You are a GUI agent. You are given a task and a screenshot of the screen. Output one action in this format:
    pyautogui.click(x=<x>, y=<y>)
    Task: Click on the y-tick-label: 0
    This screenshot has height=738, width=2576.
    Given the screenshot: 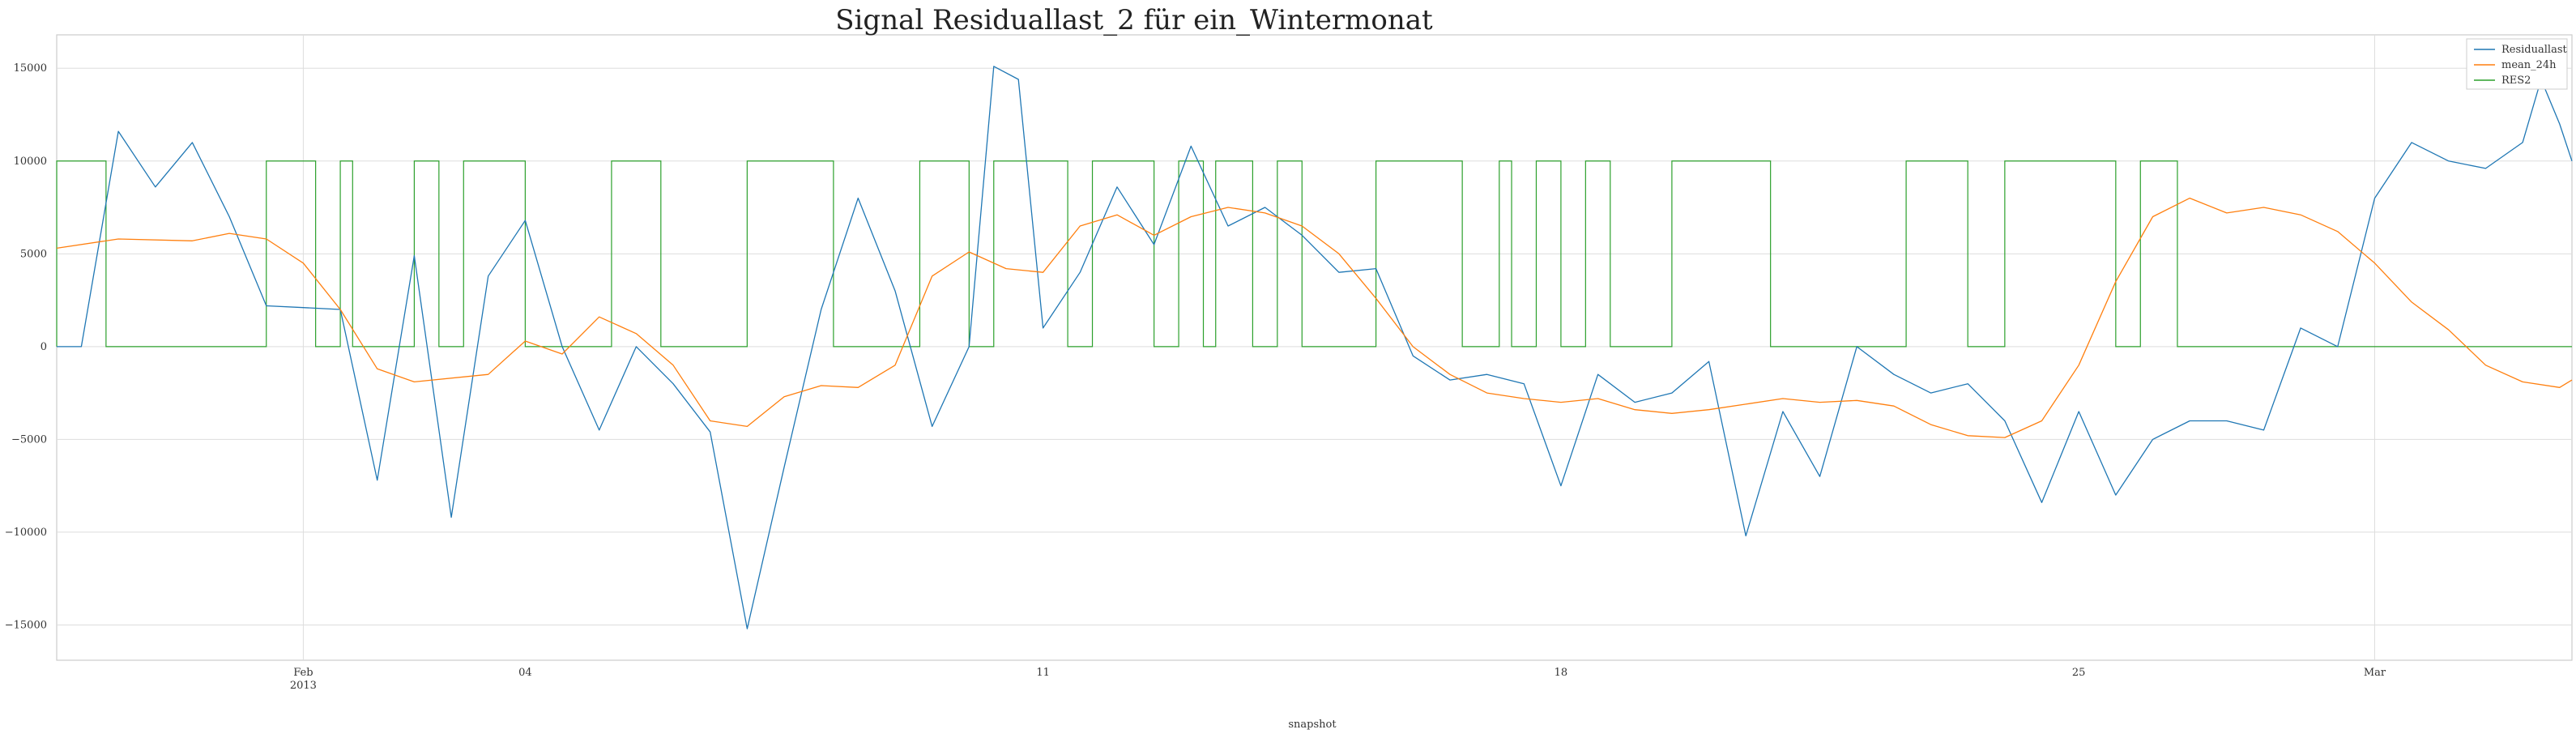 What is the action you would take?
    pyautogui.click(x=44, y=347)
    